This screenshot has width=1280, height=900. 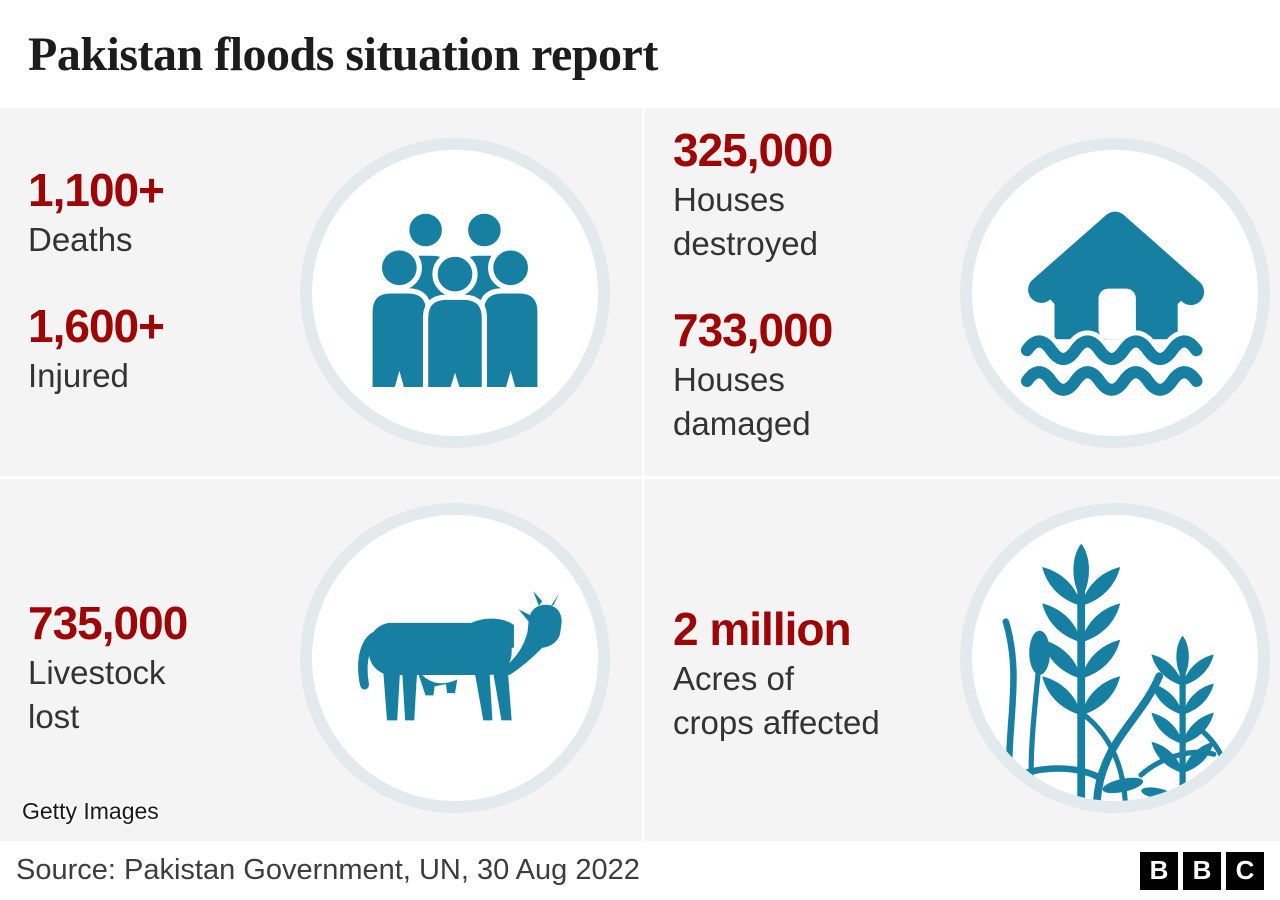 I want to click on cow-icon, so click(x=455, y=658).